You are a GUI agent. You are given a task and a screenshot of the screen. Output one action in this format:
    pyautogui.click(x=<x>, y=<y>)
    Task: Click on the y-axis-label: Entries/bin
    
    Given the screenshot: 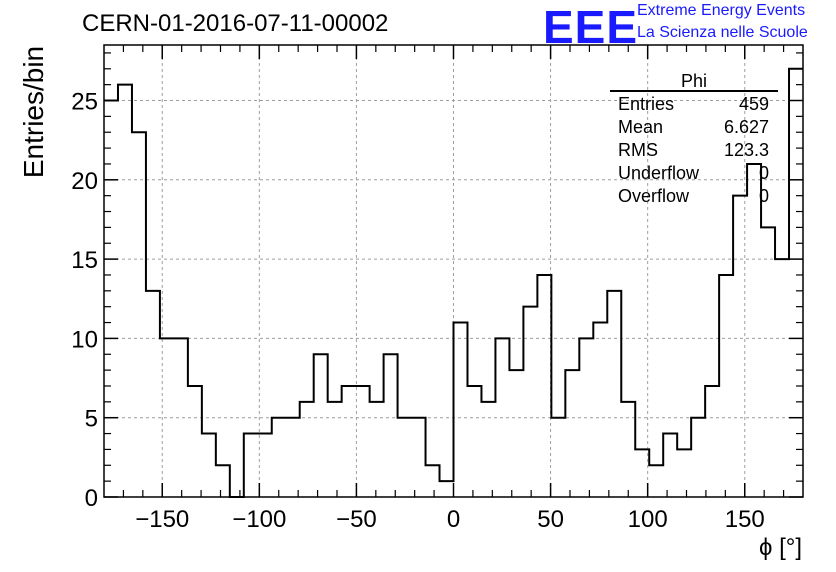 What is the action you would take?
    pyautogui.click(x=33, y=112)
    